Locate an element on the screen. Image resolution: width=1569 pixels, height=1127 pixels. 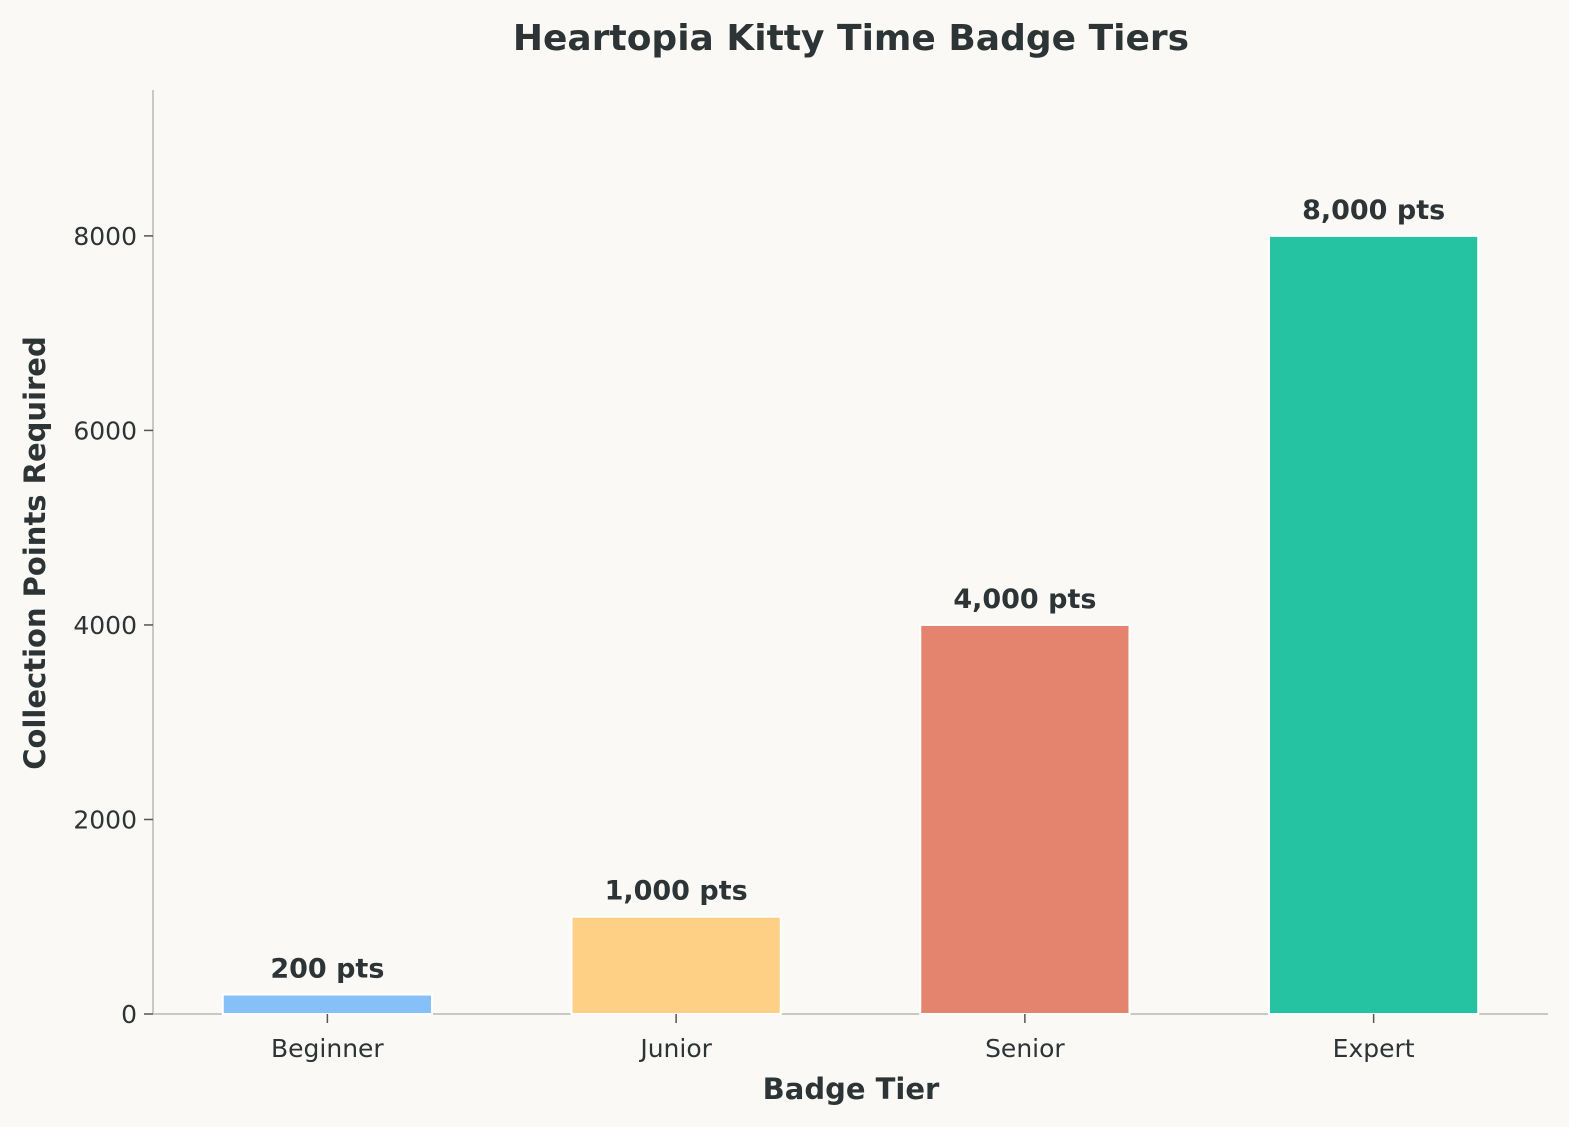
chart-title: Heartopia Kitty Time Badge Tiers is located at coordinates (851, 38).